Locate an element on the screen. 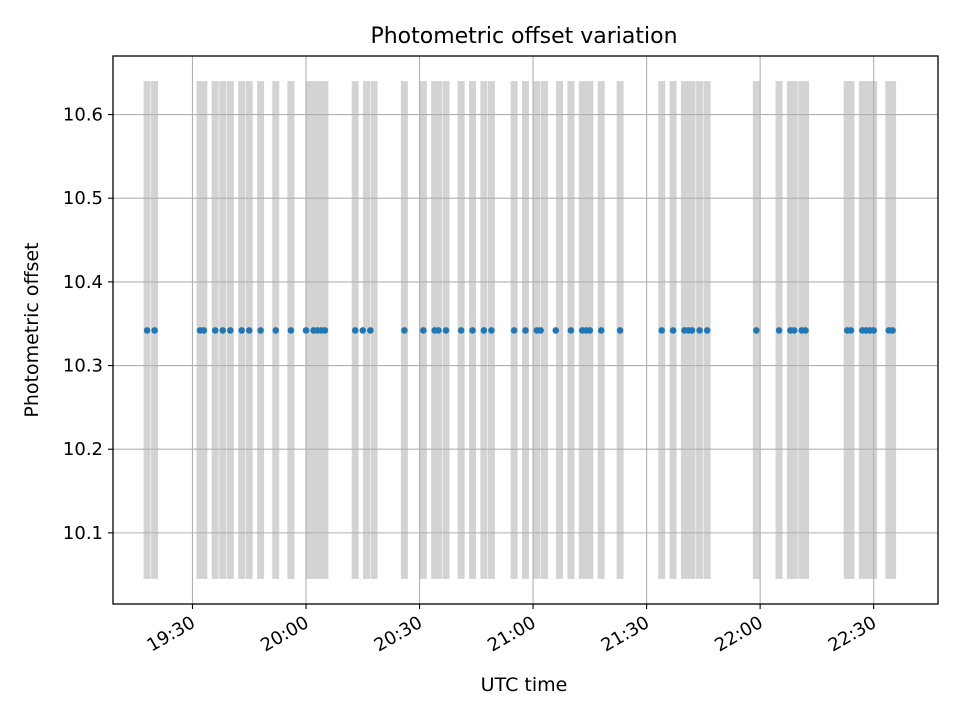 The height and width of the screenshot is (720, 960). x-tick-label: 22:30 is located at coordinates (852, 634).